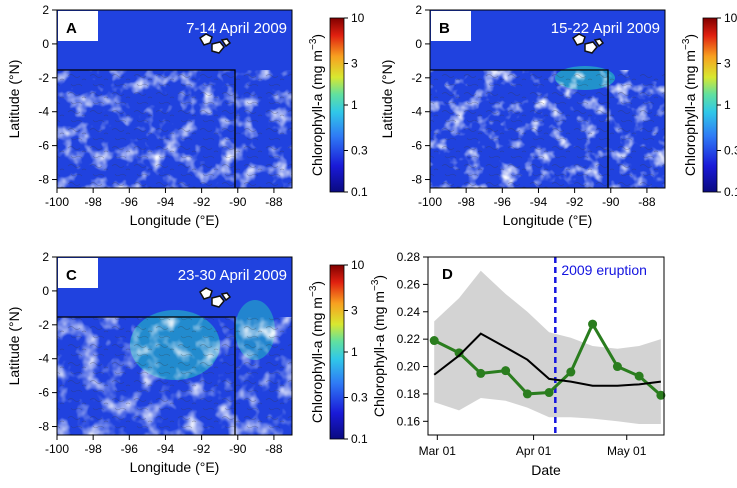  Describe the element at coordinates (547, 99) in the screenshot. I see `map-panel-b: B 15-22 April 2009` at that location.